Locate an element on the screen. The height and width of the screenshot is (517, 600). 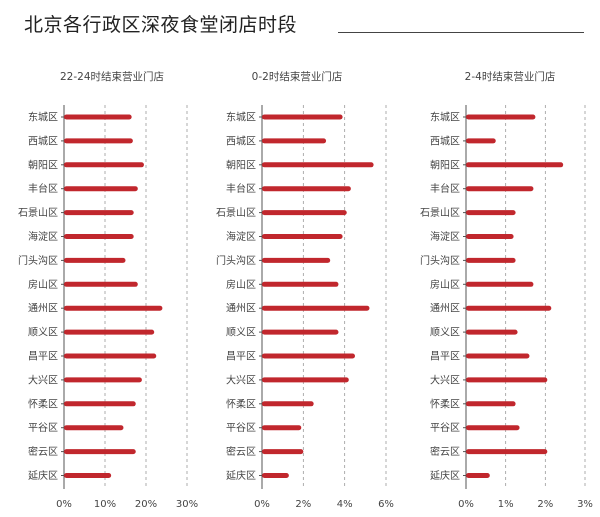
chart-3-category-label: 延庆区 is located at coordinates (445, 475).